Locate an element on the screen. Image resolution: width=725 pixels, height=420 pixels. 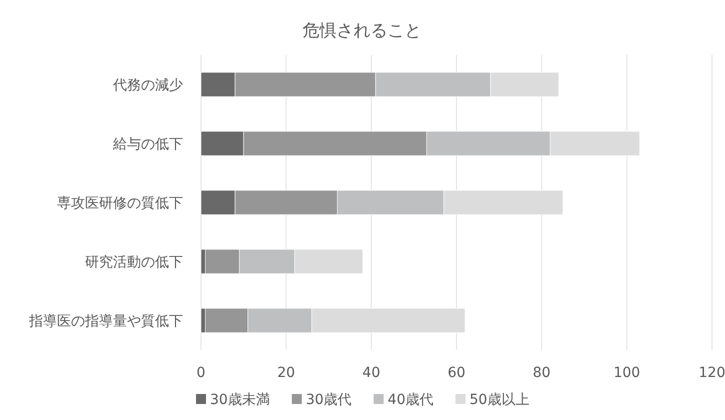
x-tick-label: 40 is located at coordinates (371, 373).